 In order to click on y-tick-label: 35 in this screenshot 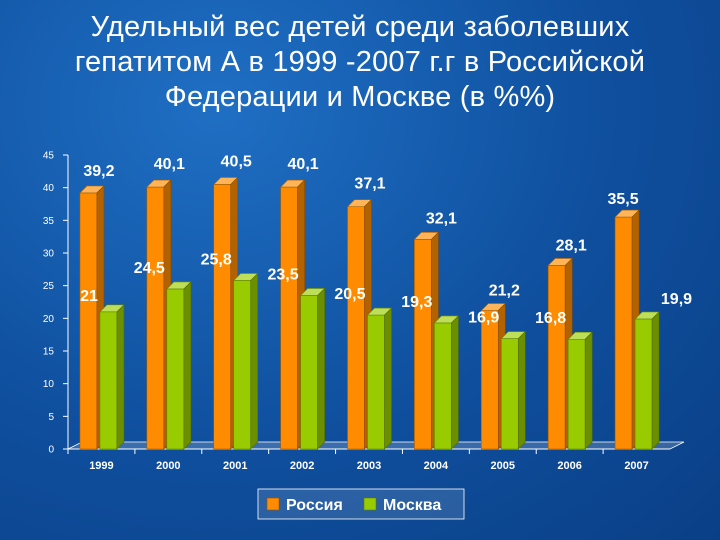, I will do `click(49, 221)`.